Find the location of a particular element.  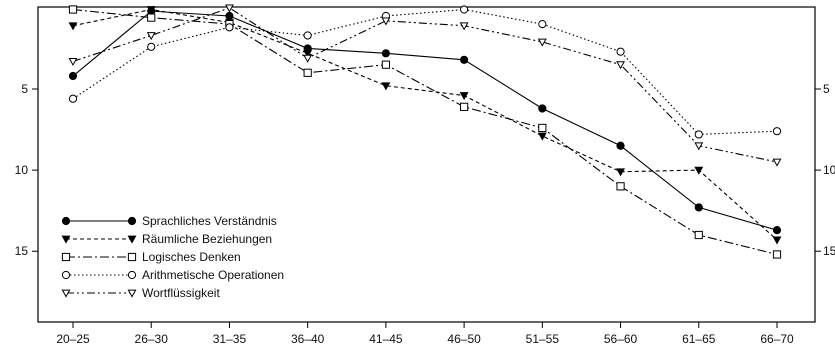

legend-label-1: Sprachliches Verständnis is located at coordinates (209, 221).